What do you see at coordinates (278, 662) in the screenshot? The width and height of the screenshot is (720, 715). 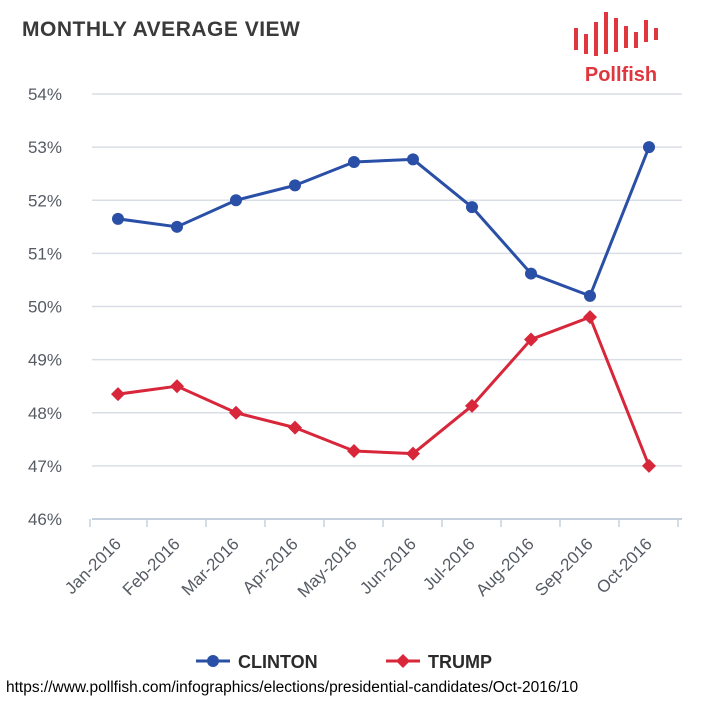 I see `legend-label-clinton: CLINTON` at bounding box center [278, 662].